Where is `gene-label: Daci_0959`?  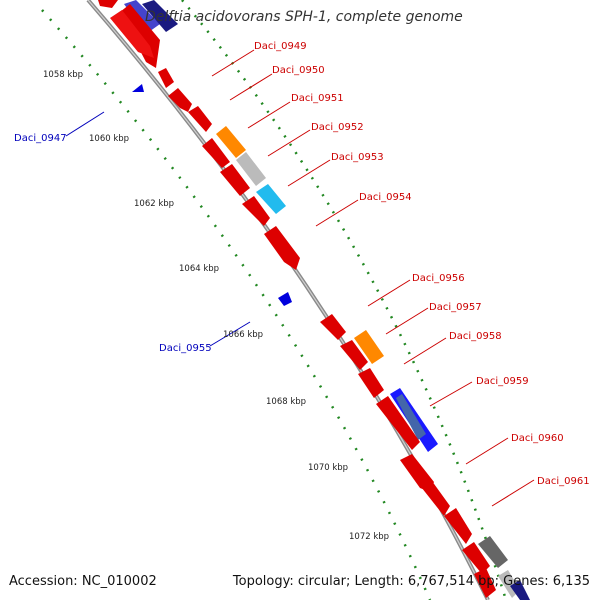 gene-label: Daci_0959 is located at coordinates (502, 381).